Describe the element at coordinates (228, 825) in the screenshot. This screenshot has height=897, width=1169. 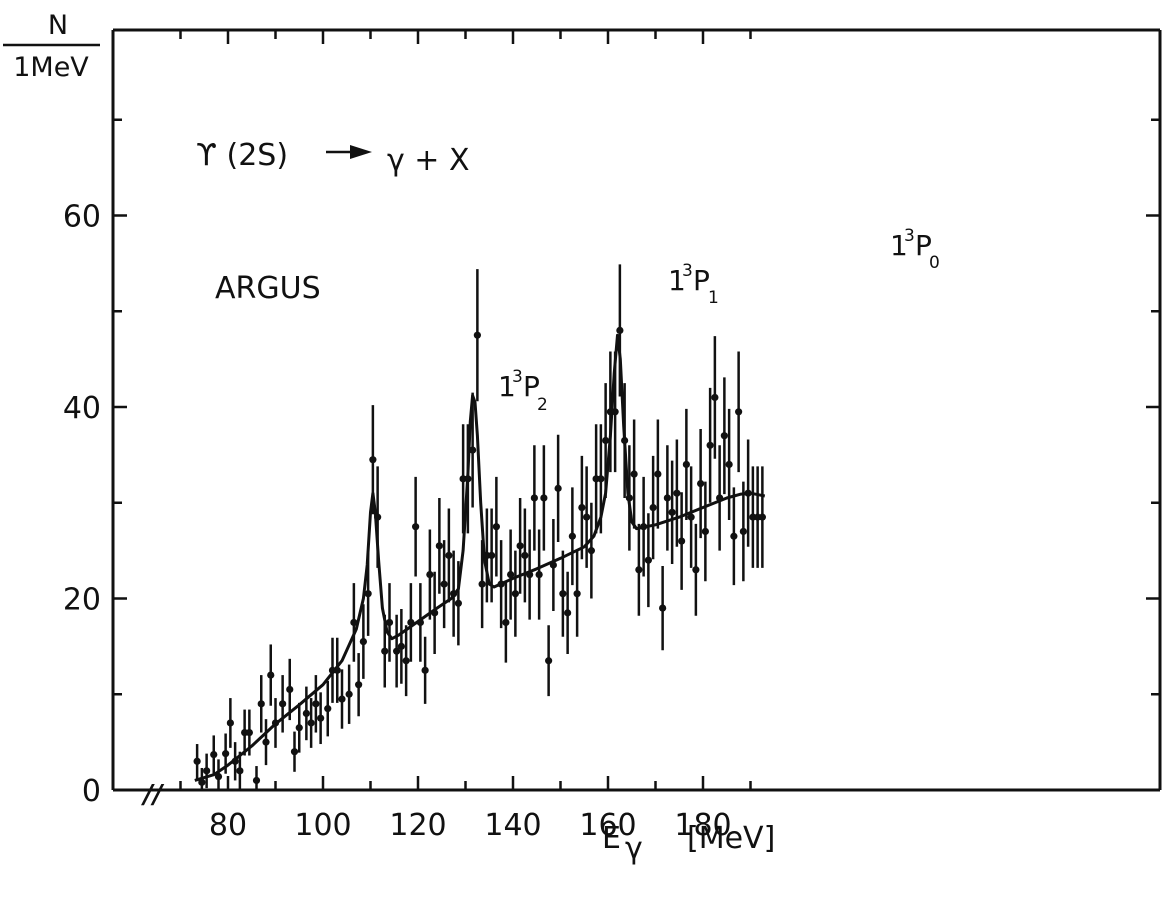
I see `x-tick-label-80: 80` at that location.